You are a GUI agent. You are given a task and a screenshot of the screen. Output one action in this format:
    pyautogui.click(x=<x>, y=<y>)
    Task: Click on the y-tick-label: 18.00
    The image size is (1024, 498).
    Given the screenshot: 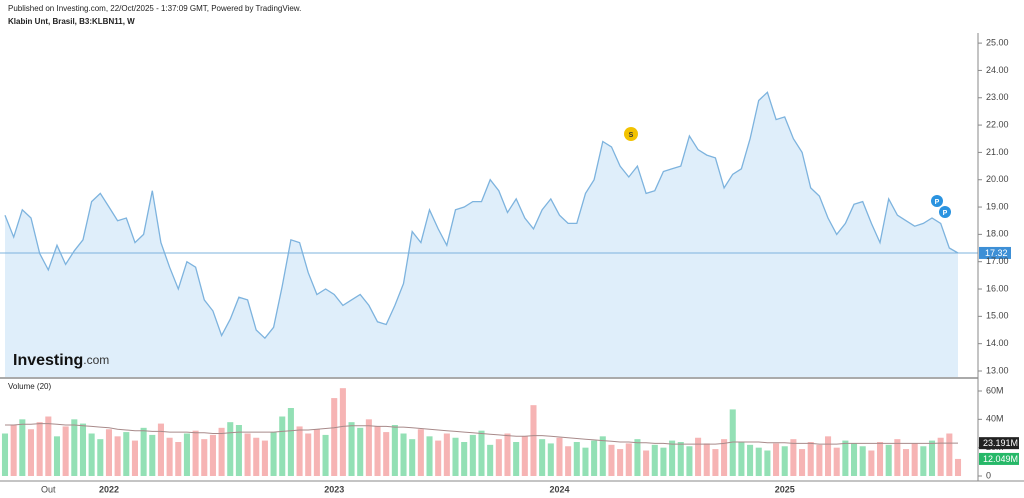 What is the action you would take?
    pyautogui.click(x=997, y=234)
    